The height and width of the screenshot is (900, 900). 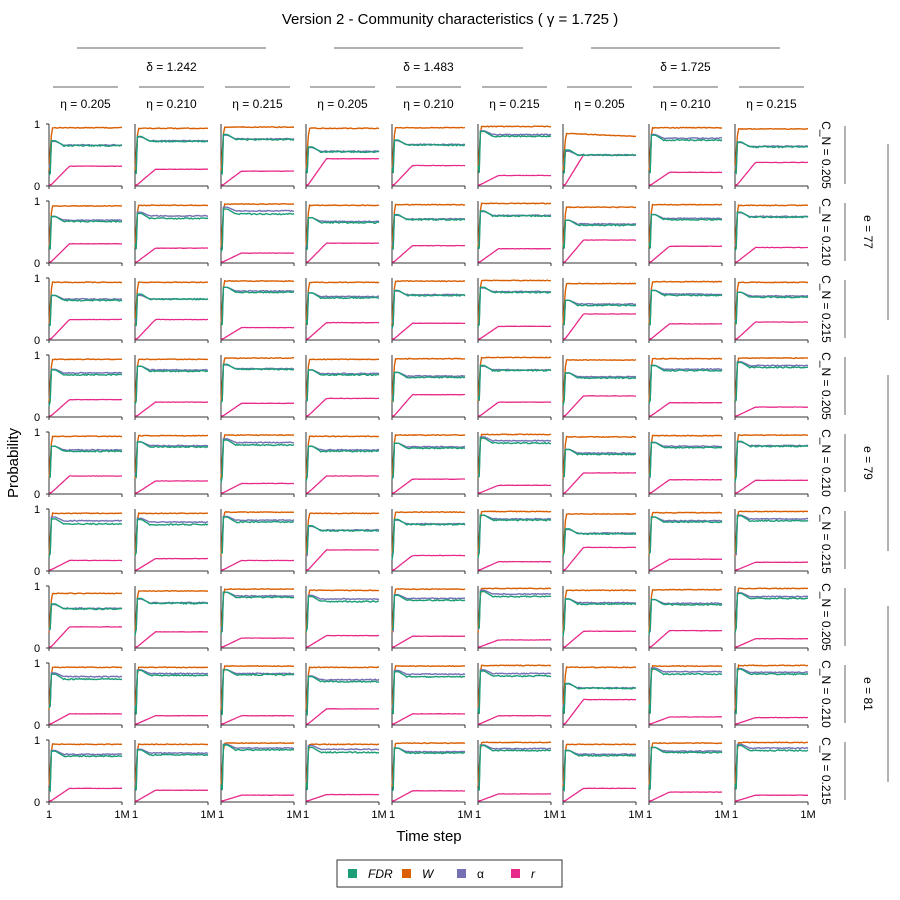 What do you see at coordinates (380, 874) in the screenshot?
I see `legend-label: FDR` at bounding box center [380, 874].